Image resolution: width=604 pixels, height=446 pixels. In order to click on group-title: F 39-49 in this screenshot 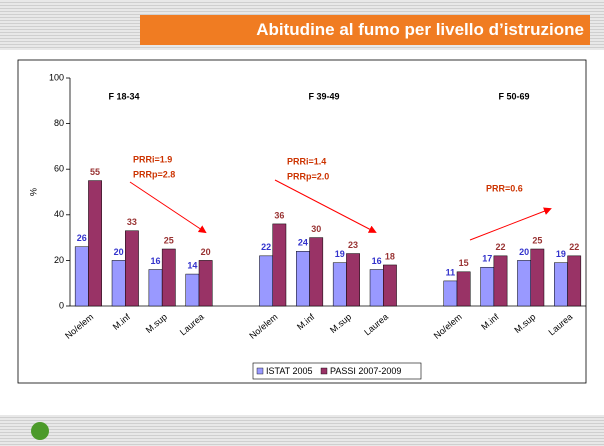, I will do `click(323, 96)`.